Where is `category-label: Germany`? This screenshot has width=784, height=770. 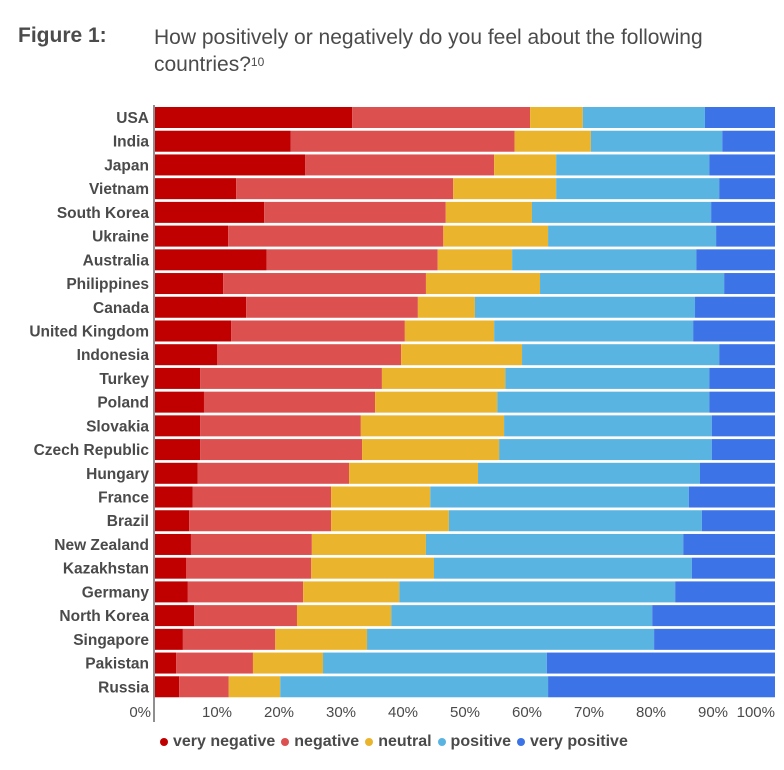
category-label: Germany is located at coordinates (116, 592).